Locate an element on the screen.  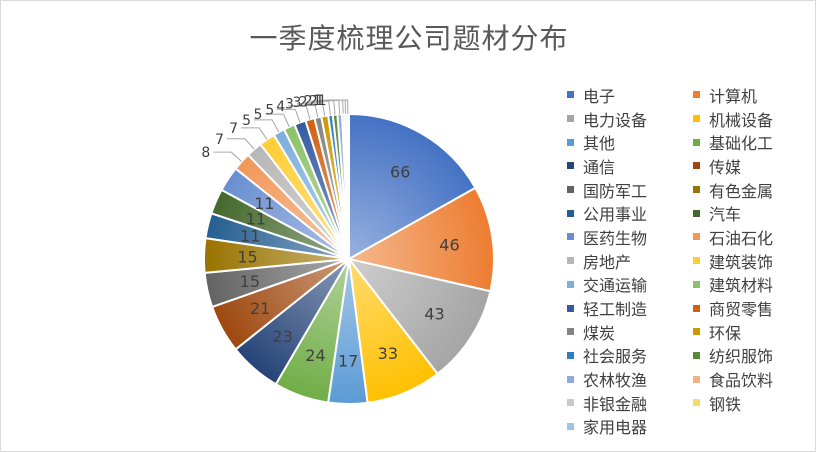
data-label-食品饮料: 1 is located at coordinates (317, 101).